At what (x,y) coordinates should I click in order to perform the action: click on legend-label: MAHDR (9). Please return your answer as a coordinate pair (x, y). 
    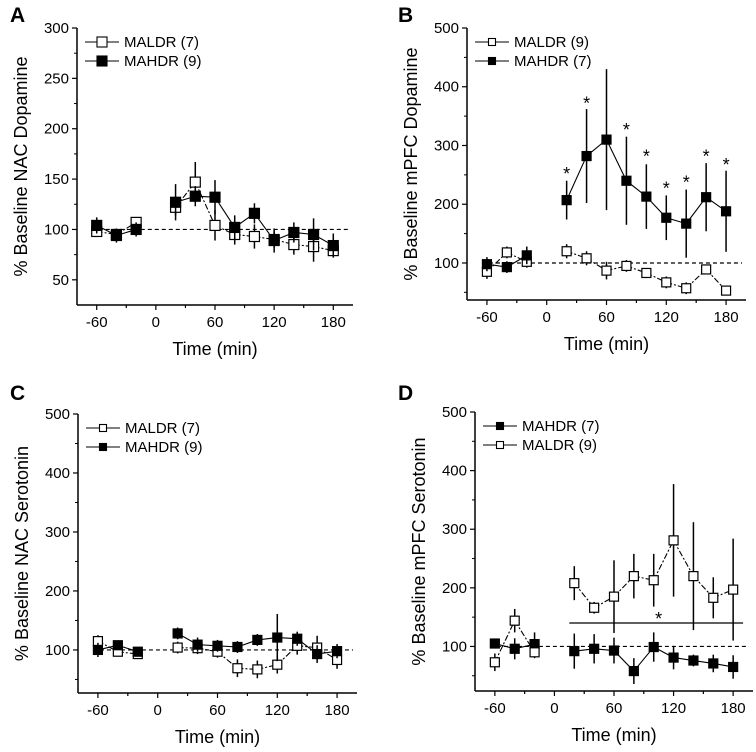
    Looking at the image, I should click on (164, 447).